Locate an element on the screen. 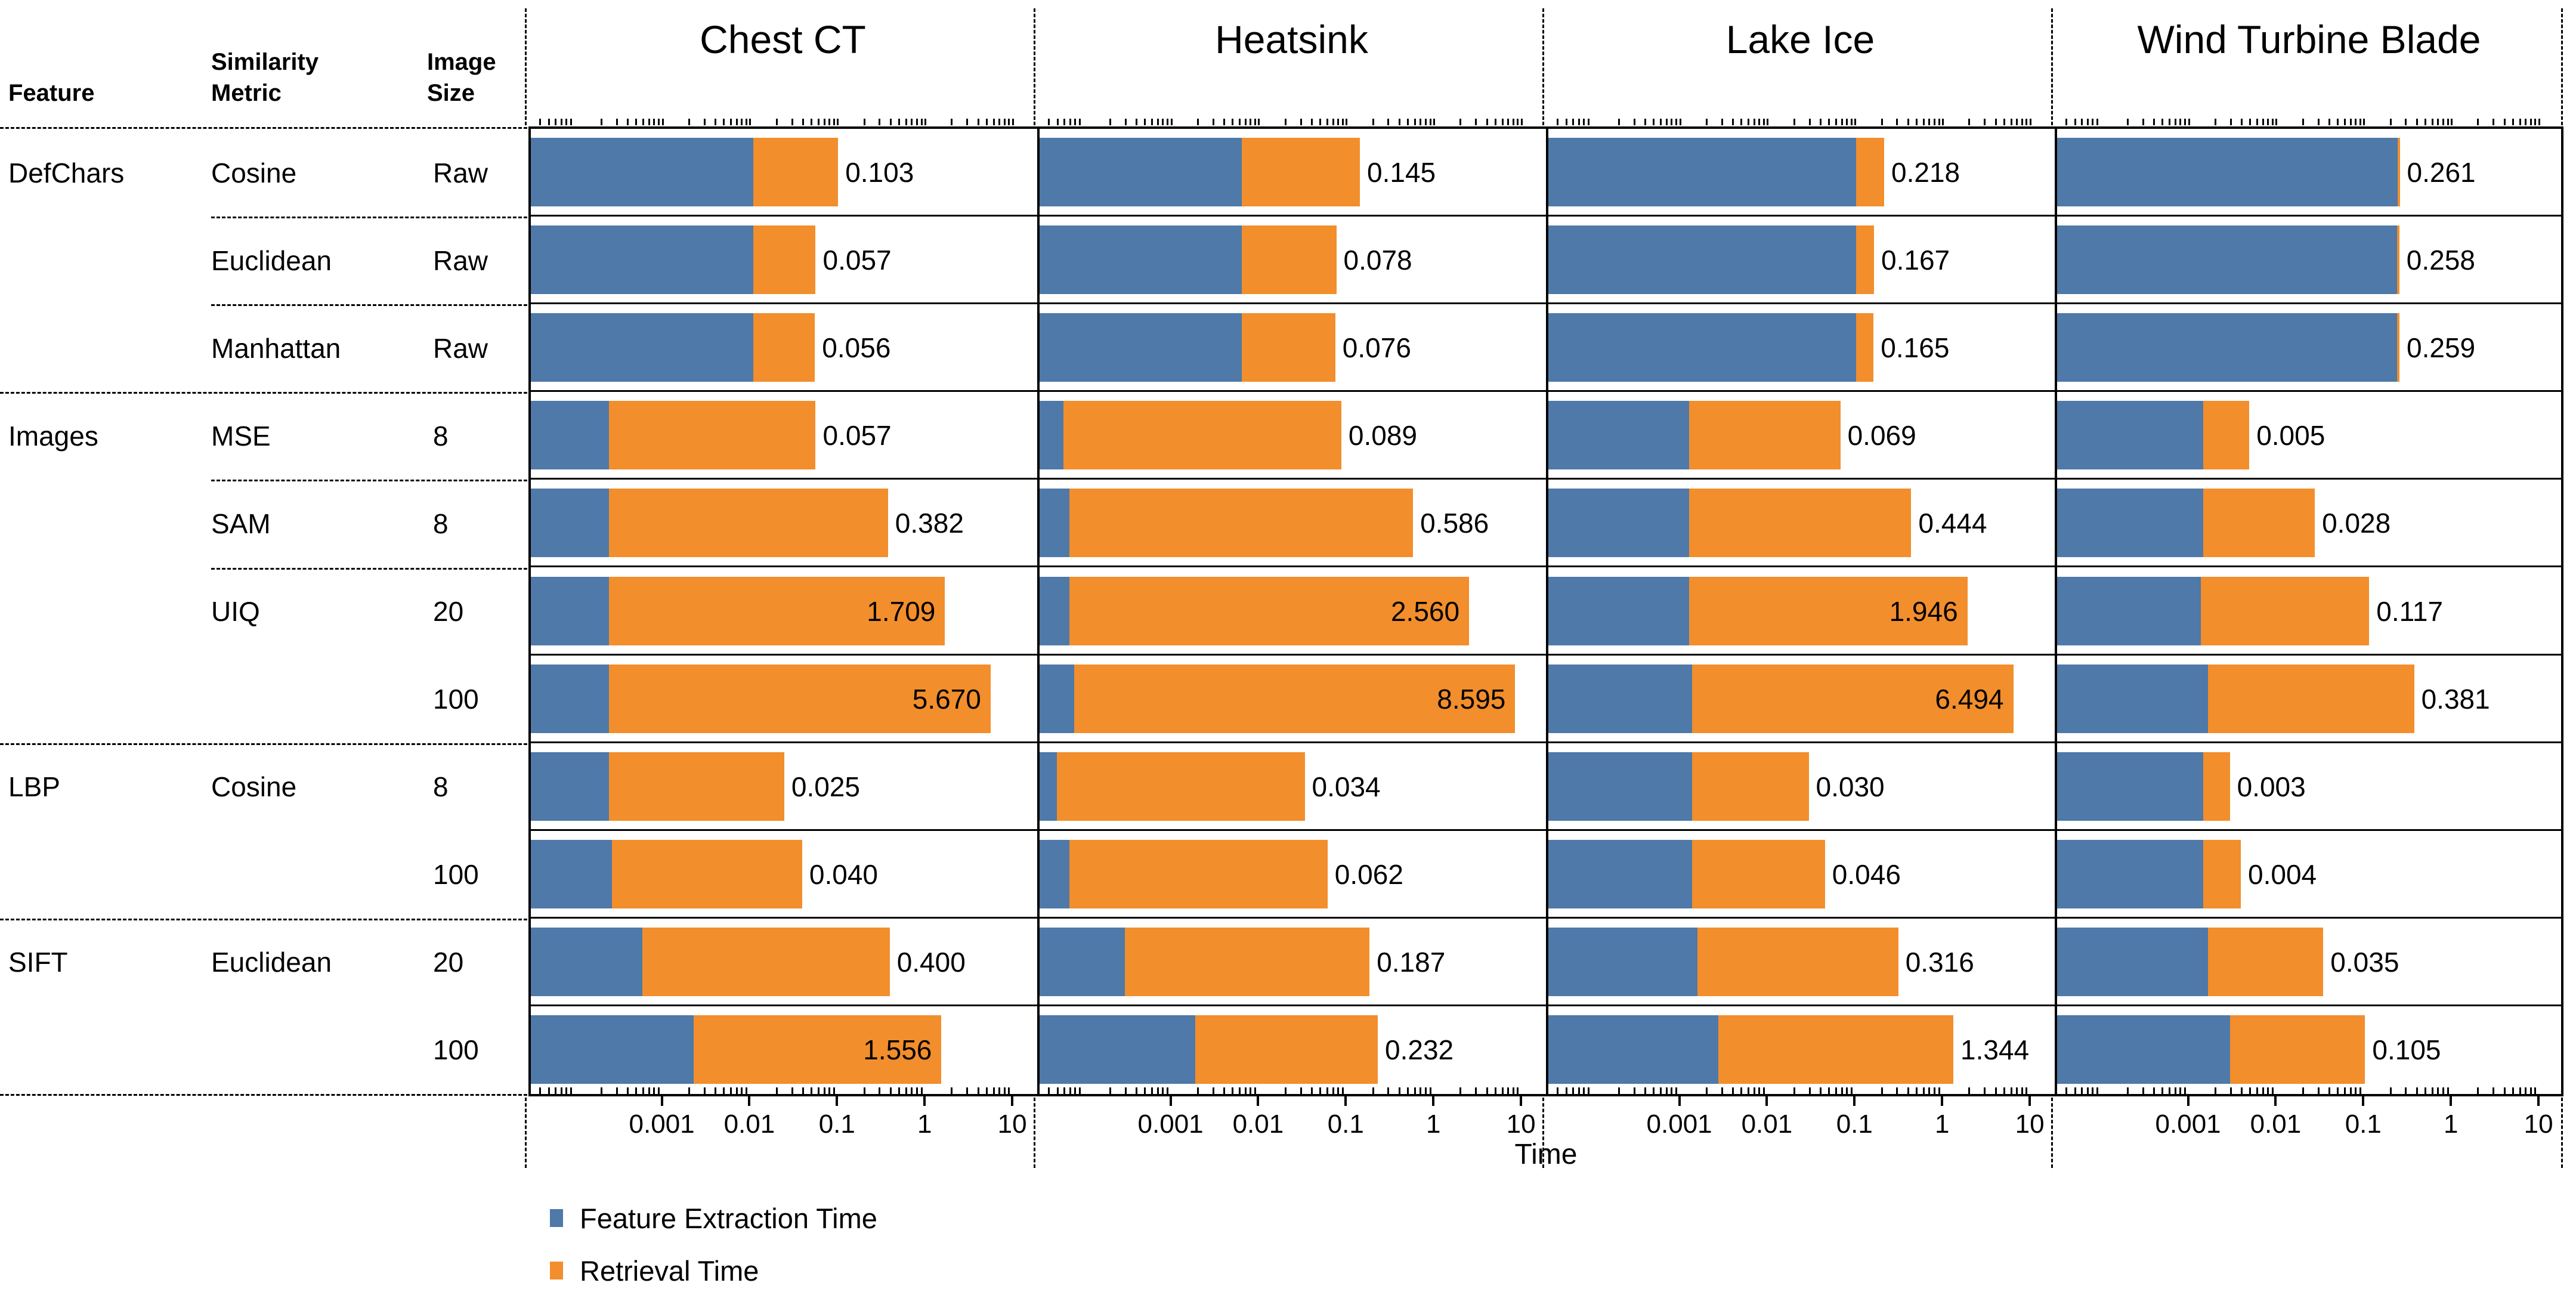 The image size is (2576, 1295). group-separator is located at coordinates (263, 393).